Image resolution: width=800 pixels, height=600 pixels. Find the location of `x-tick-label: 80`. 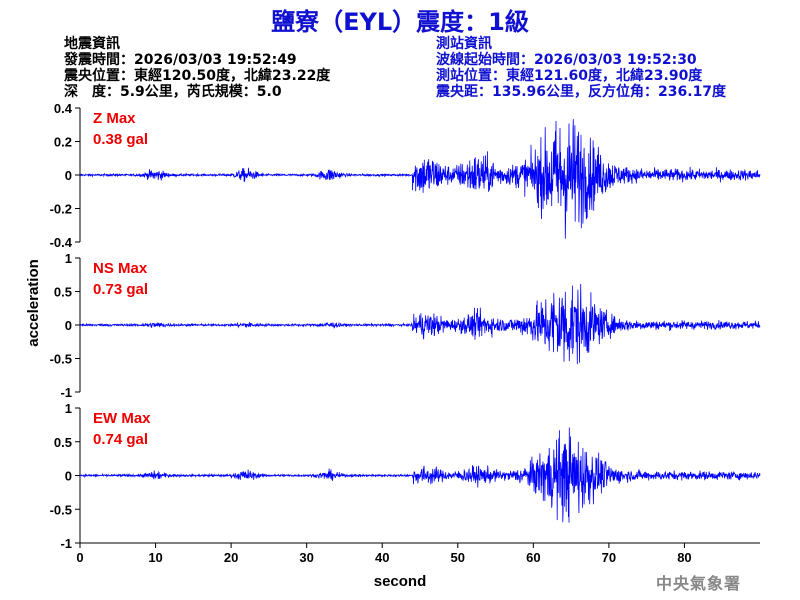

x-tick-label: 80 is located at coordinates (684, 557).